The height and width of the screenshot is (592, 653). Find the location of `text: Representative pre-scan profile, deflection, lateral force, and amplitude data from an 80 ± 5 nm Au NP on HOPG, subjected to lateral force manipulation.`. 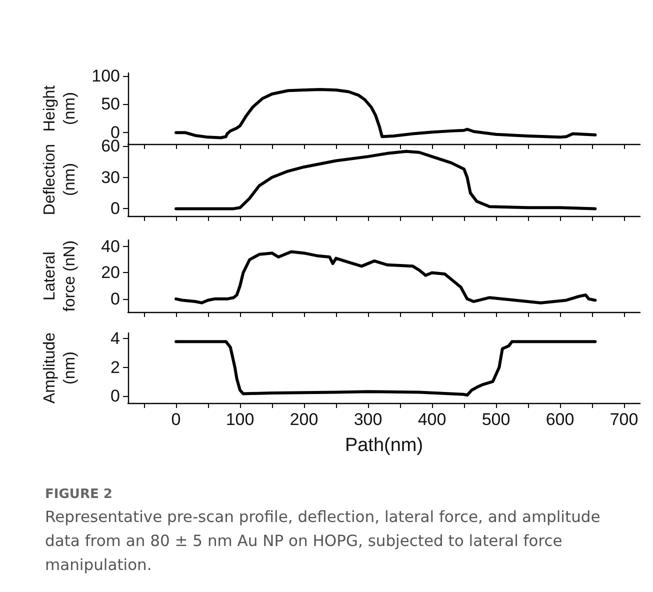

text: Representative pre-scan profile, deflection, lateral force, and amplitude data from an 80 ± 5 nm Au NP on HOPG, subjected to lateral force manipulation. is located at coordinates (323, 541).